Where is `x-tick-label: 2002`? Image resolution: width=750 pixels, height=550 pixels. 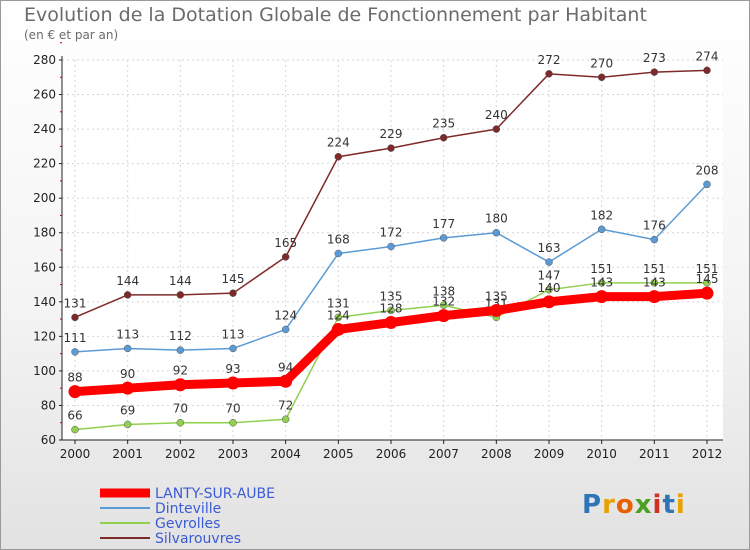 x-tick-label: 2002 is located at coordinates (180, 454).